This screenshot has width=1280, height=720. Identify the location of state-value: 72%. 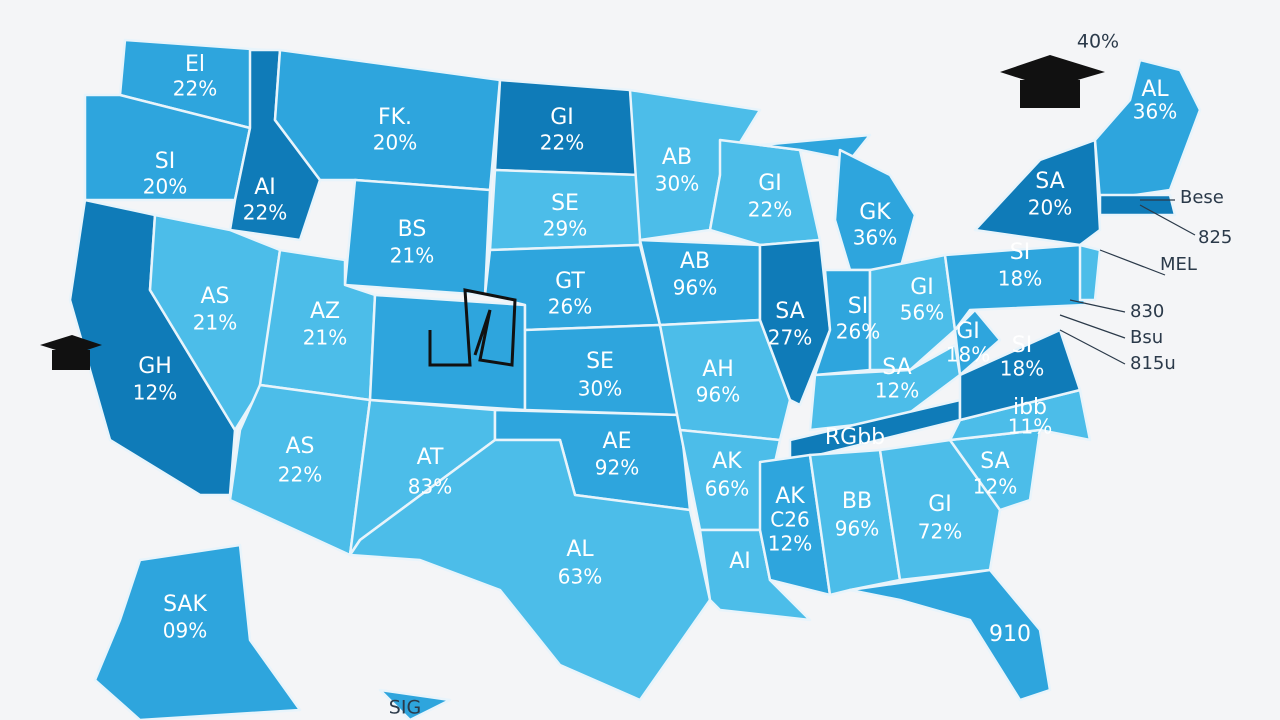
(940, 532).